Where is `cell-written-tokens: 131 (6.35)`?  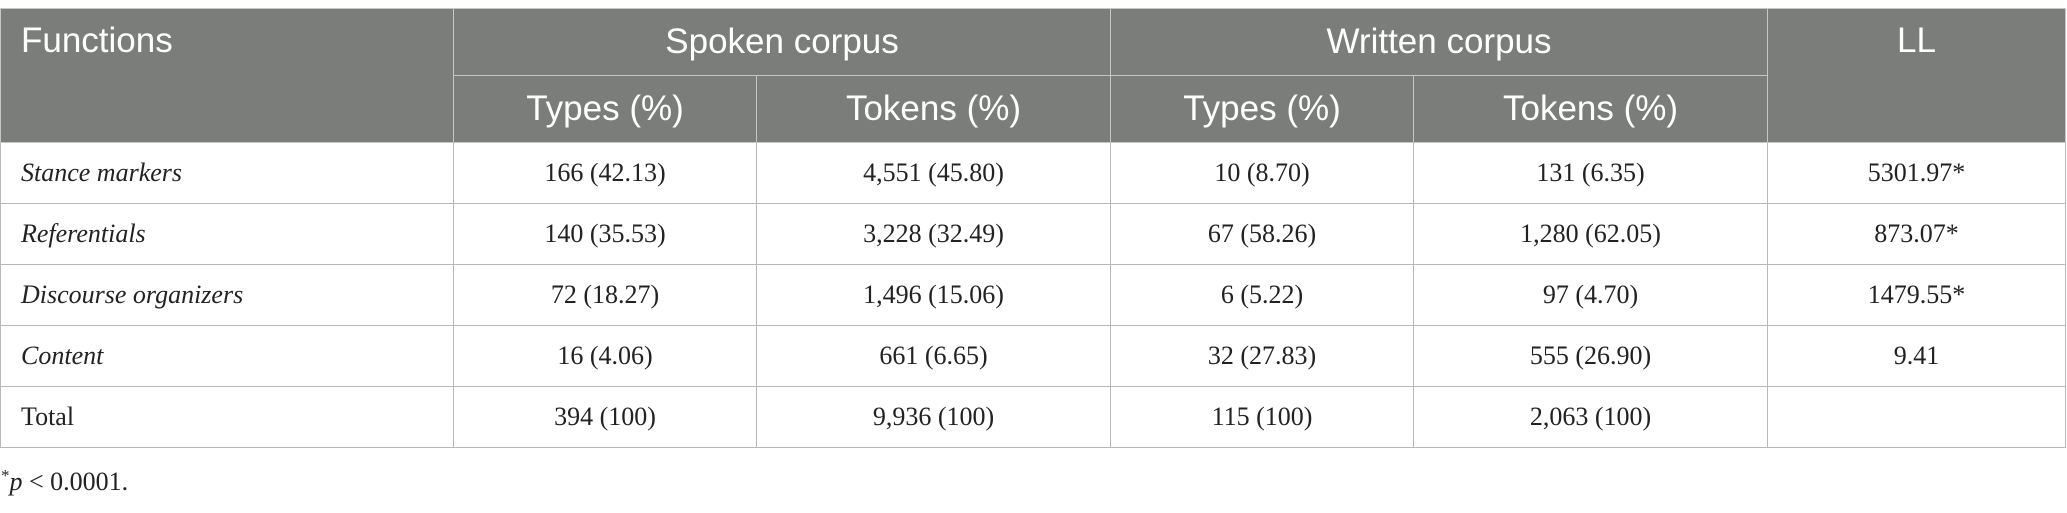
cell-written-tokens: 131 (6.35) is located at coordinates (1591, 173).